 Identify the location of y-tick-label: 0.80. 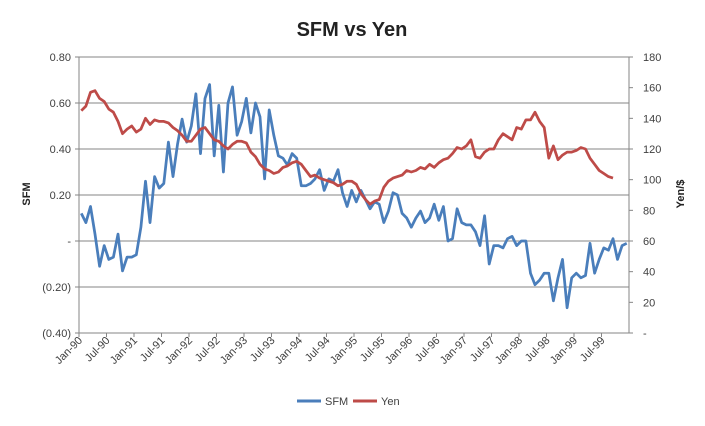
(60, 58).